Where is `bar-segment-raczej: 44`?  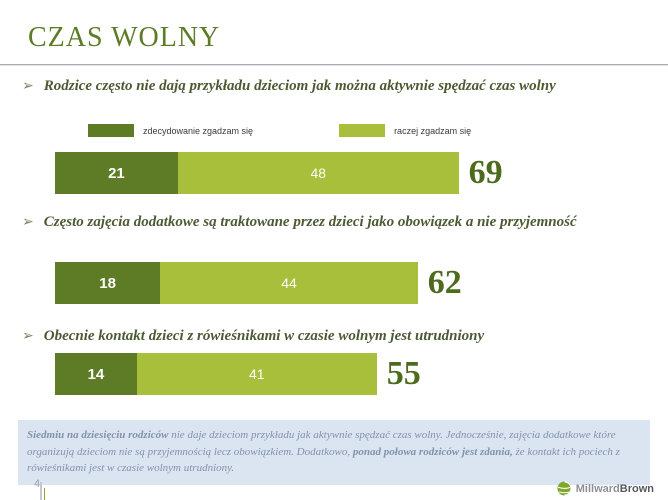 bar-segment-raczej: 44 is located at coordinates (289, 283).